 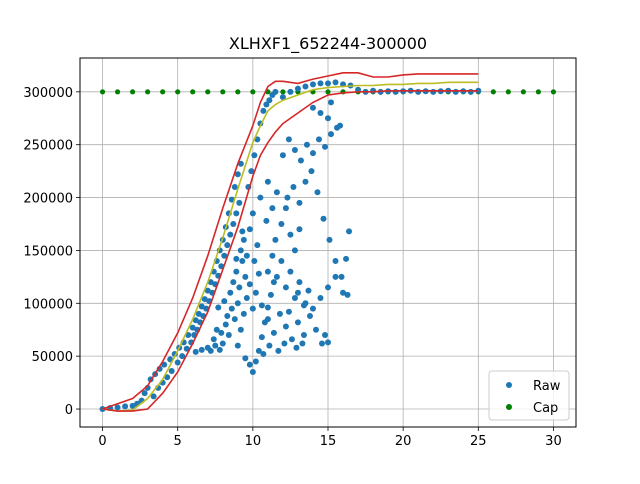 What do you see at coordinates (478, 441) in the screenshot?
I see `x-tick-label: 25` at bounding box center [478, 441].